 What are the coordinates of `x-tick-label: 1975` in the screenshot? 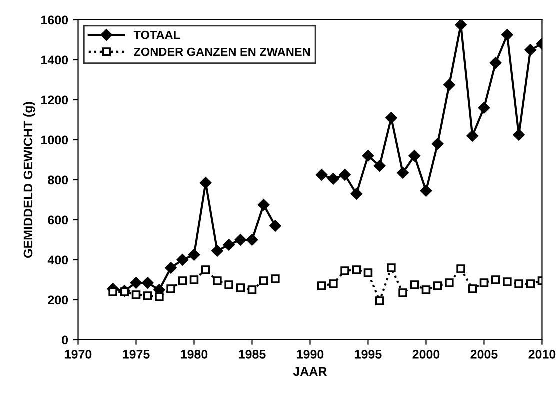 It's located at (136, 354).